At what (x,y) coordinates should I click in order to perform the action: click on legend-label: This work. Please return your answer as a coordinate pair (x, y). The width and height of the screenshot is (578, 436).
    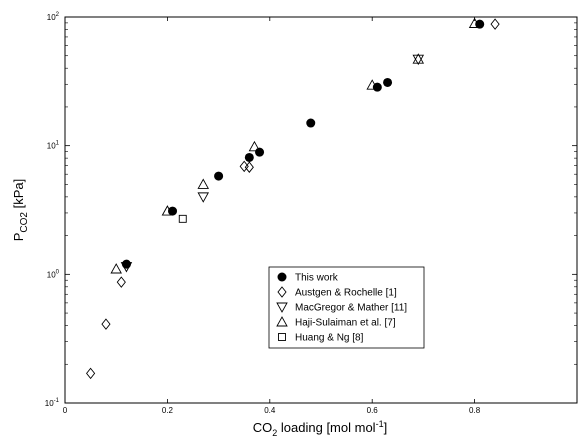
    Looking at the image, I should click on (317, 278).